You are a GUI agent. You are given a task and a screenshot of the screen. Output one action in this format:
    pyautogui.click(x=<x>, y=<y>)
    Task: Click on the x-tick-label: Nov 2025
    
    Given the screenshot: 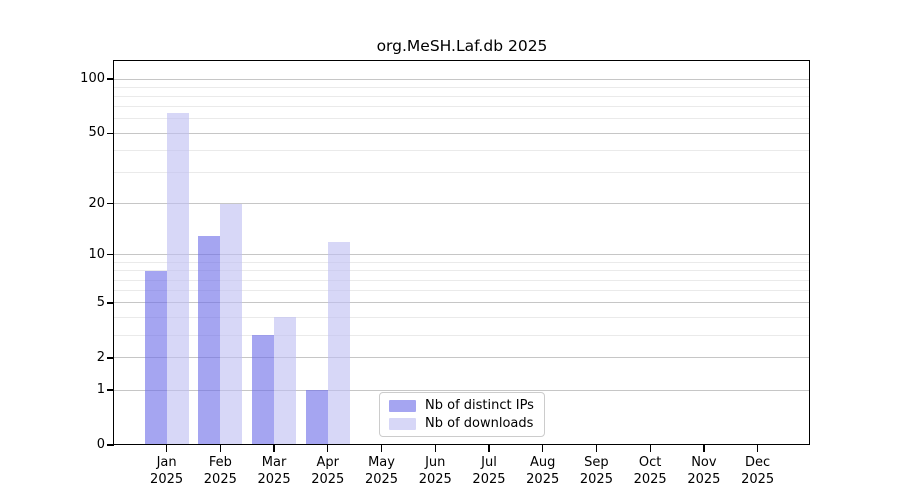 What is the action you would take?
    pyautogui.click(x=704, y=471)
    